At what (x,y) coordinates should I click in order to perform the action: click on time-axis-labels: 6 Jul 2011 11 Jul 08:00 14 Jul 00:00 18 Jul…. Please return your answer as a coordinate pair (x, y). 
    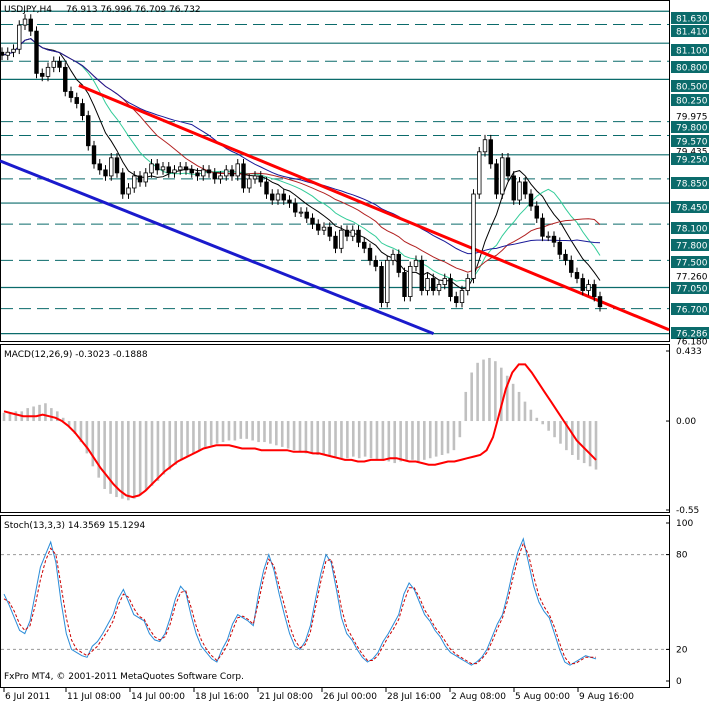
    Looking at the image, I should click on (318, 695).